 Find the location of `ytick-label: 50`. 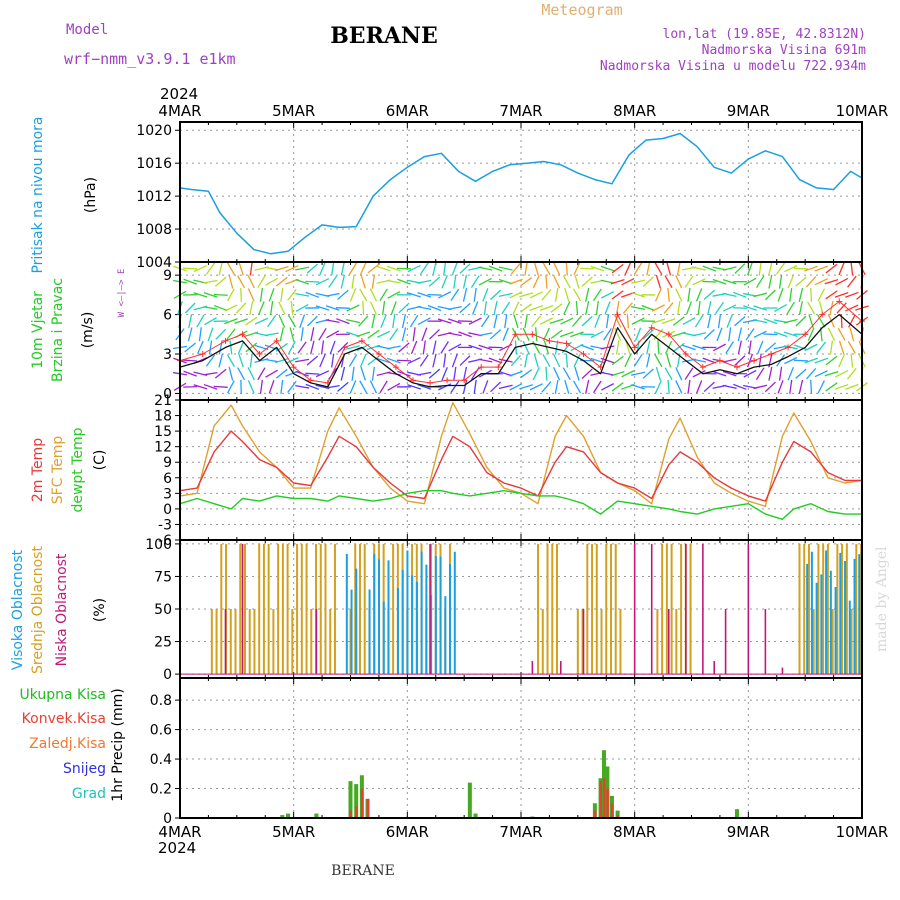

ytick-label: 50 is located at coordinates (163, 610).